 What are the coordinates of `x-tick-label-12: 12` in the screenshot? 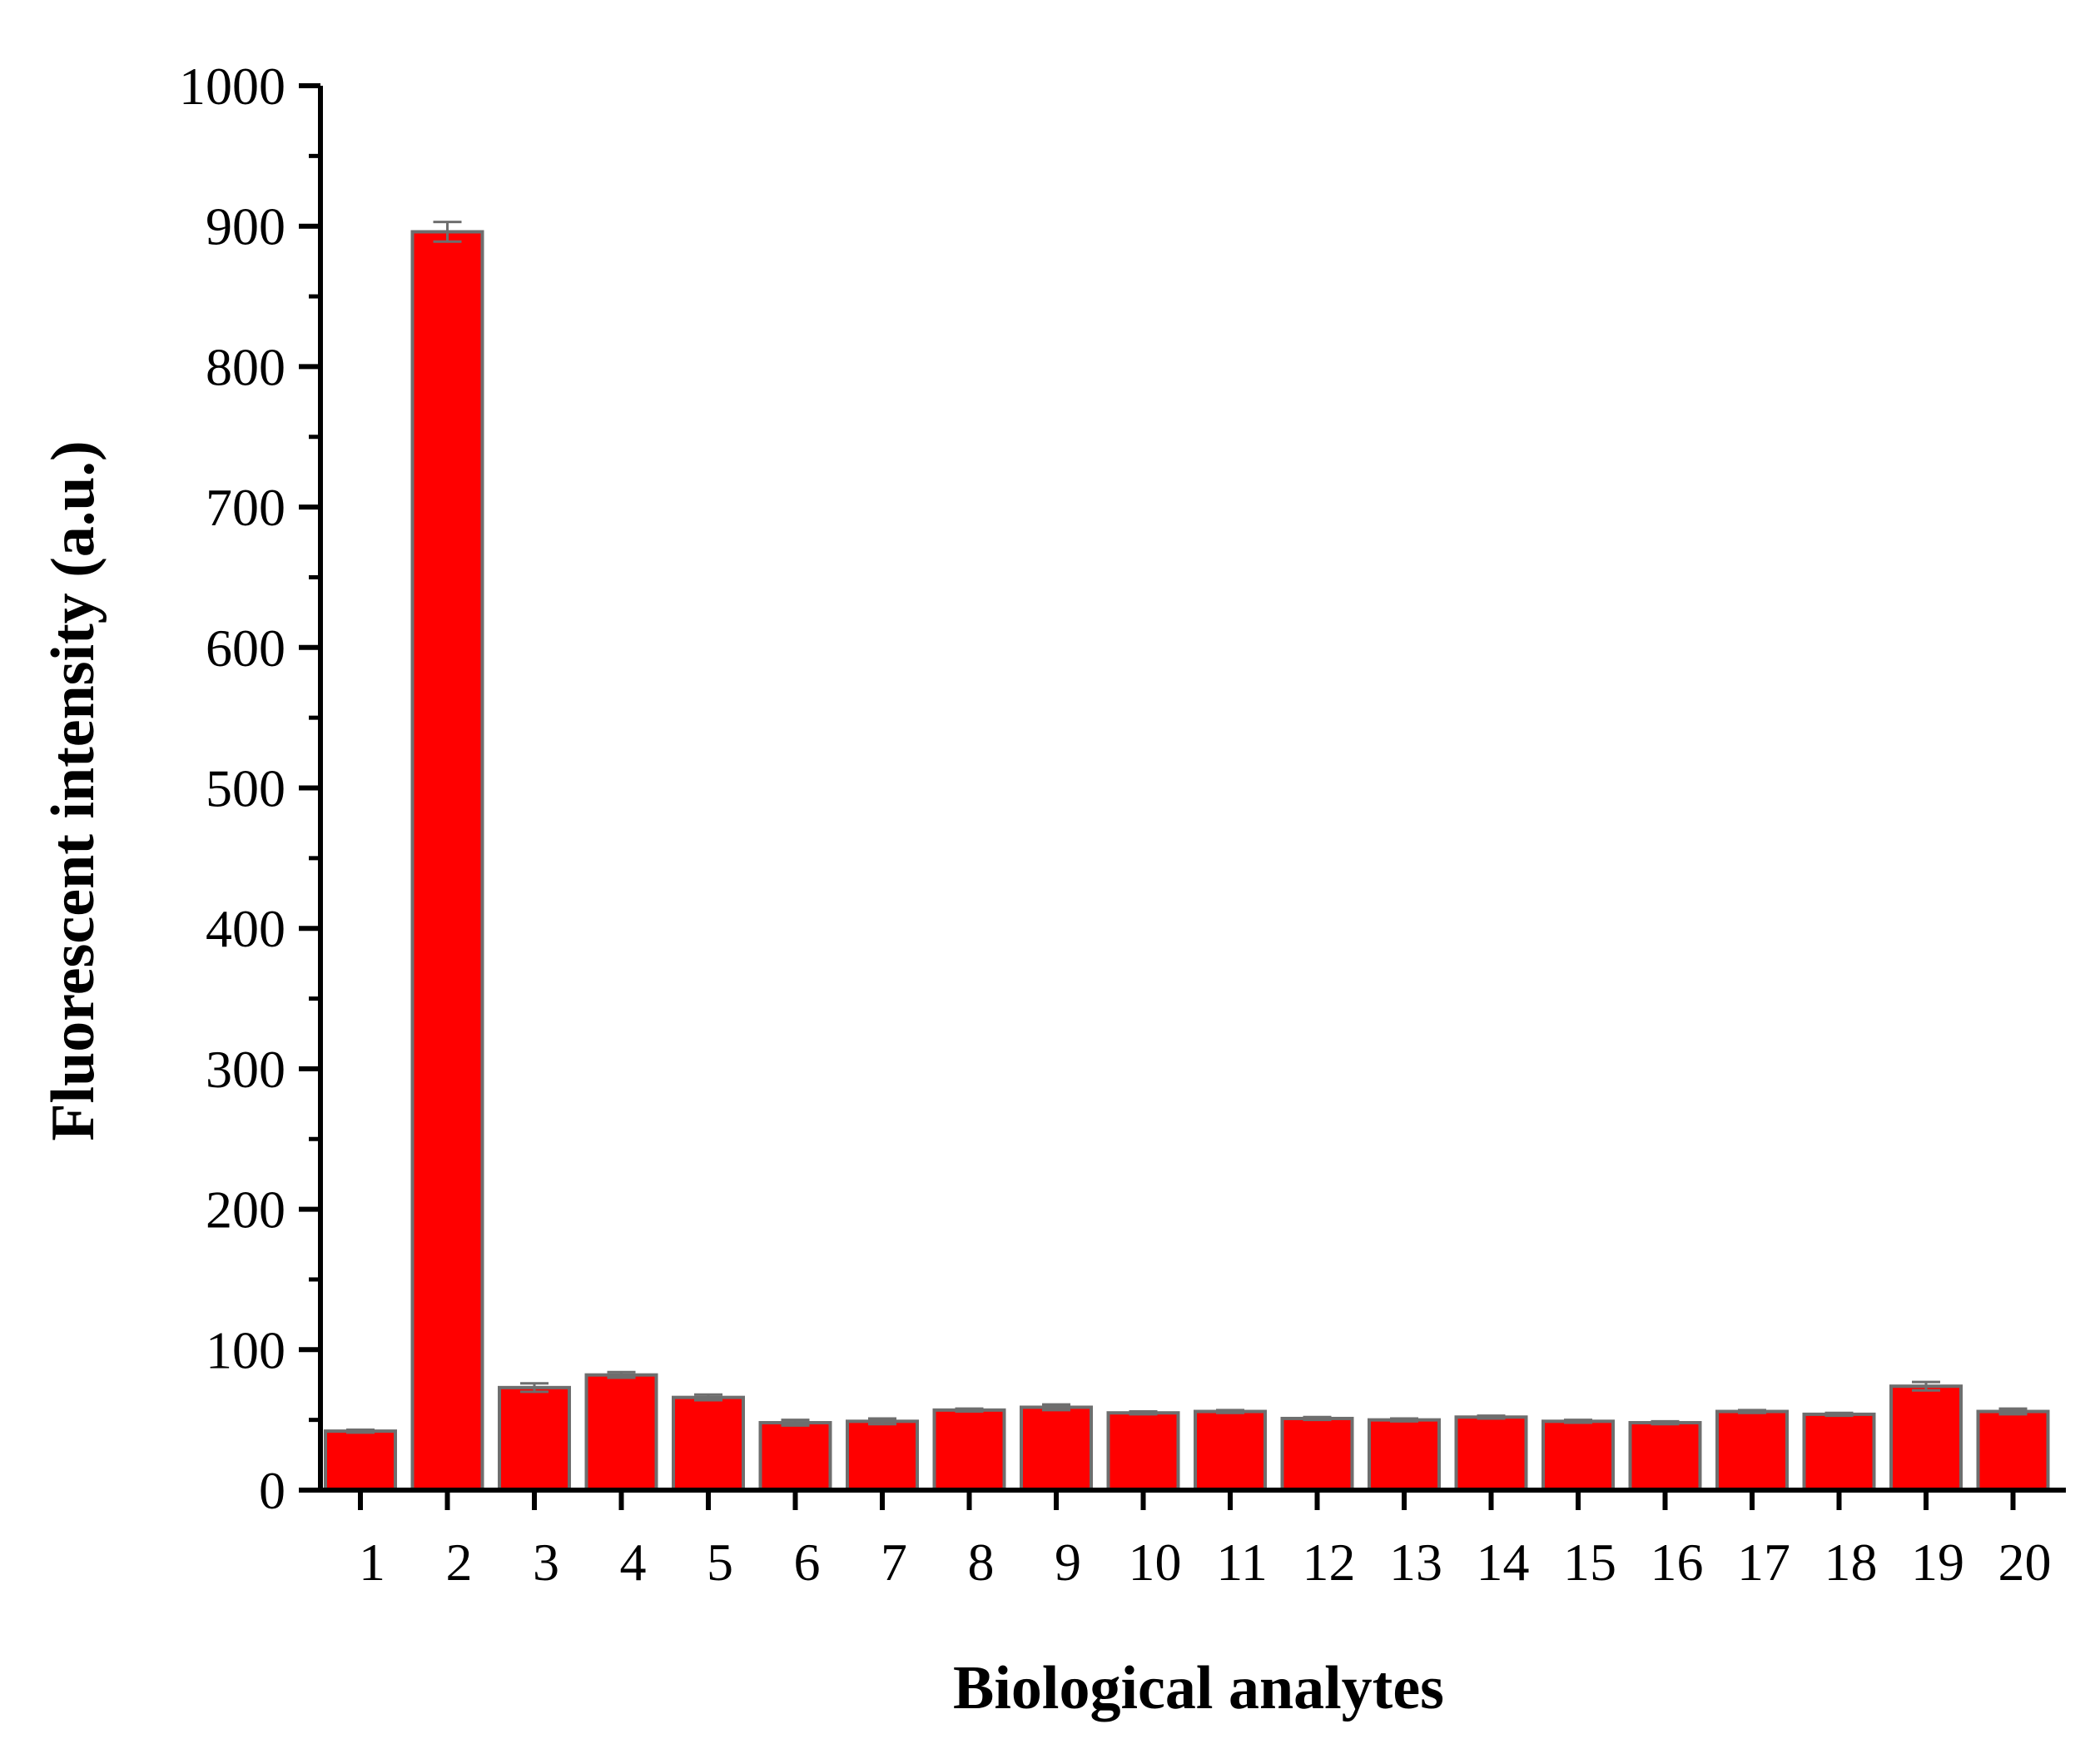 It's located at (1330, 1562).